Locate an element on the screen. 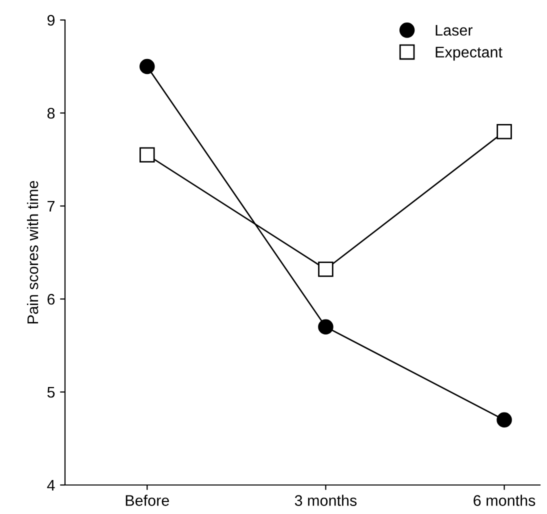 The width and height of the screenshot is (547, 514). y-tick-label: 7 is located at coordinates (51, 206).